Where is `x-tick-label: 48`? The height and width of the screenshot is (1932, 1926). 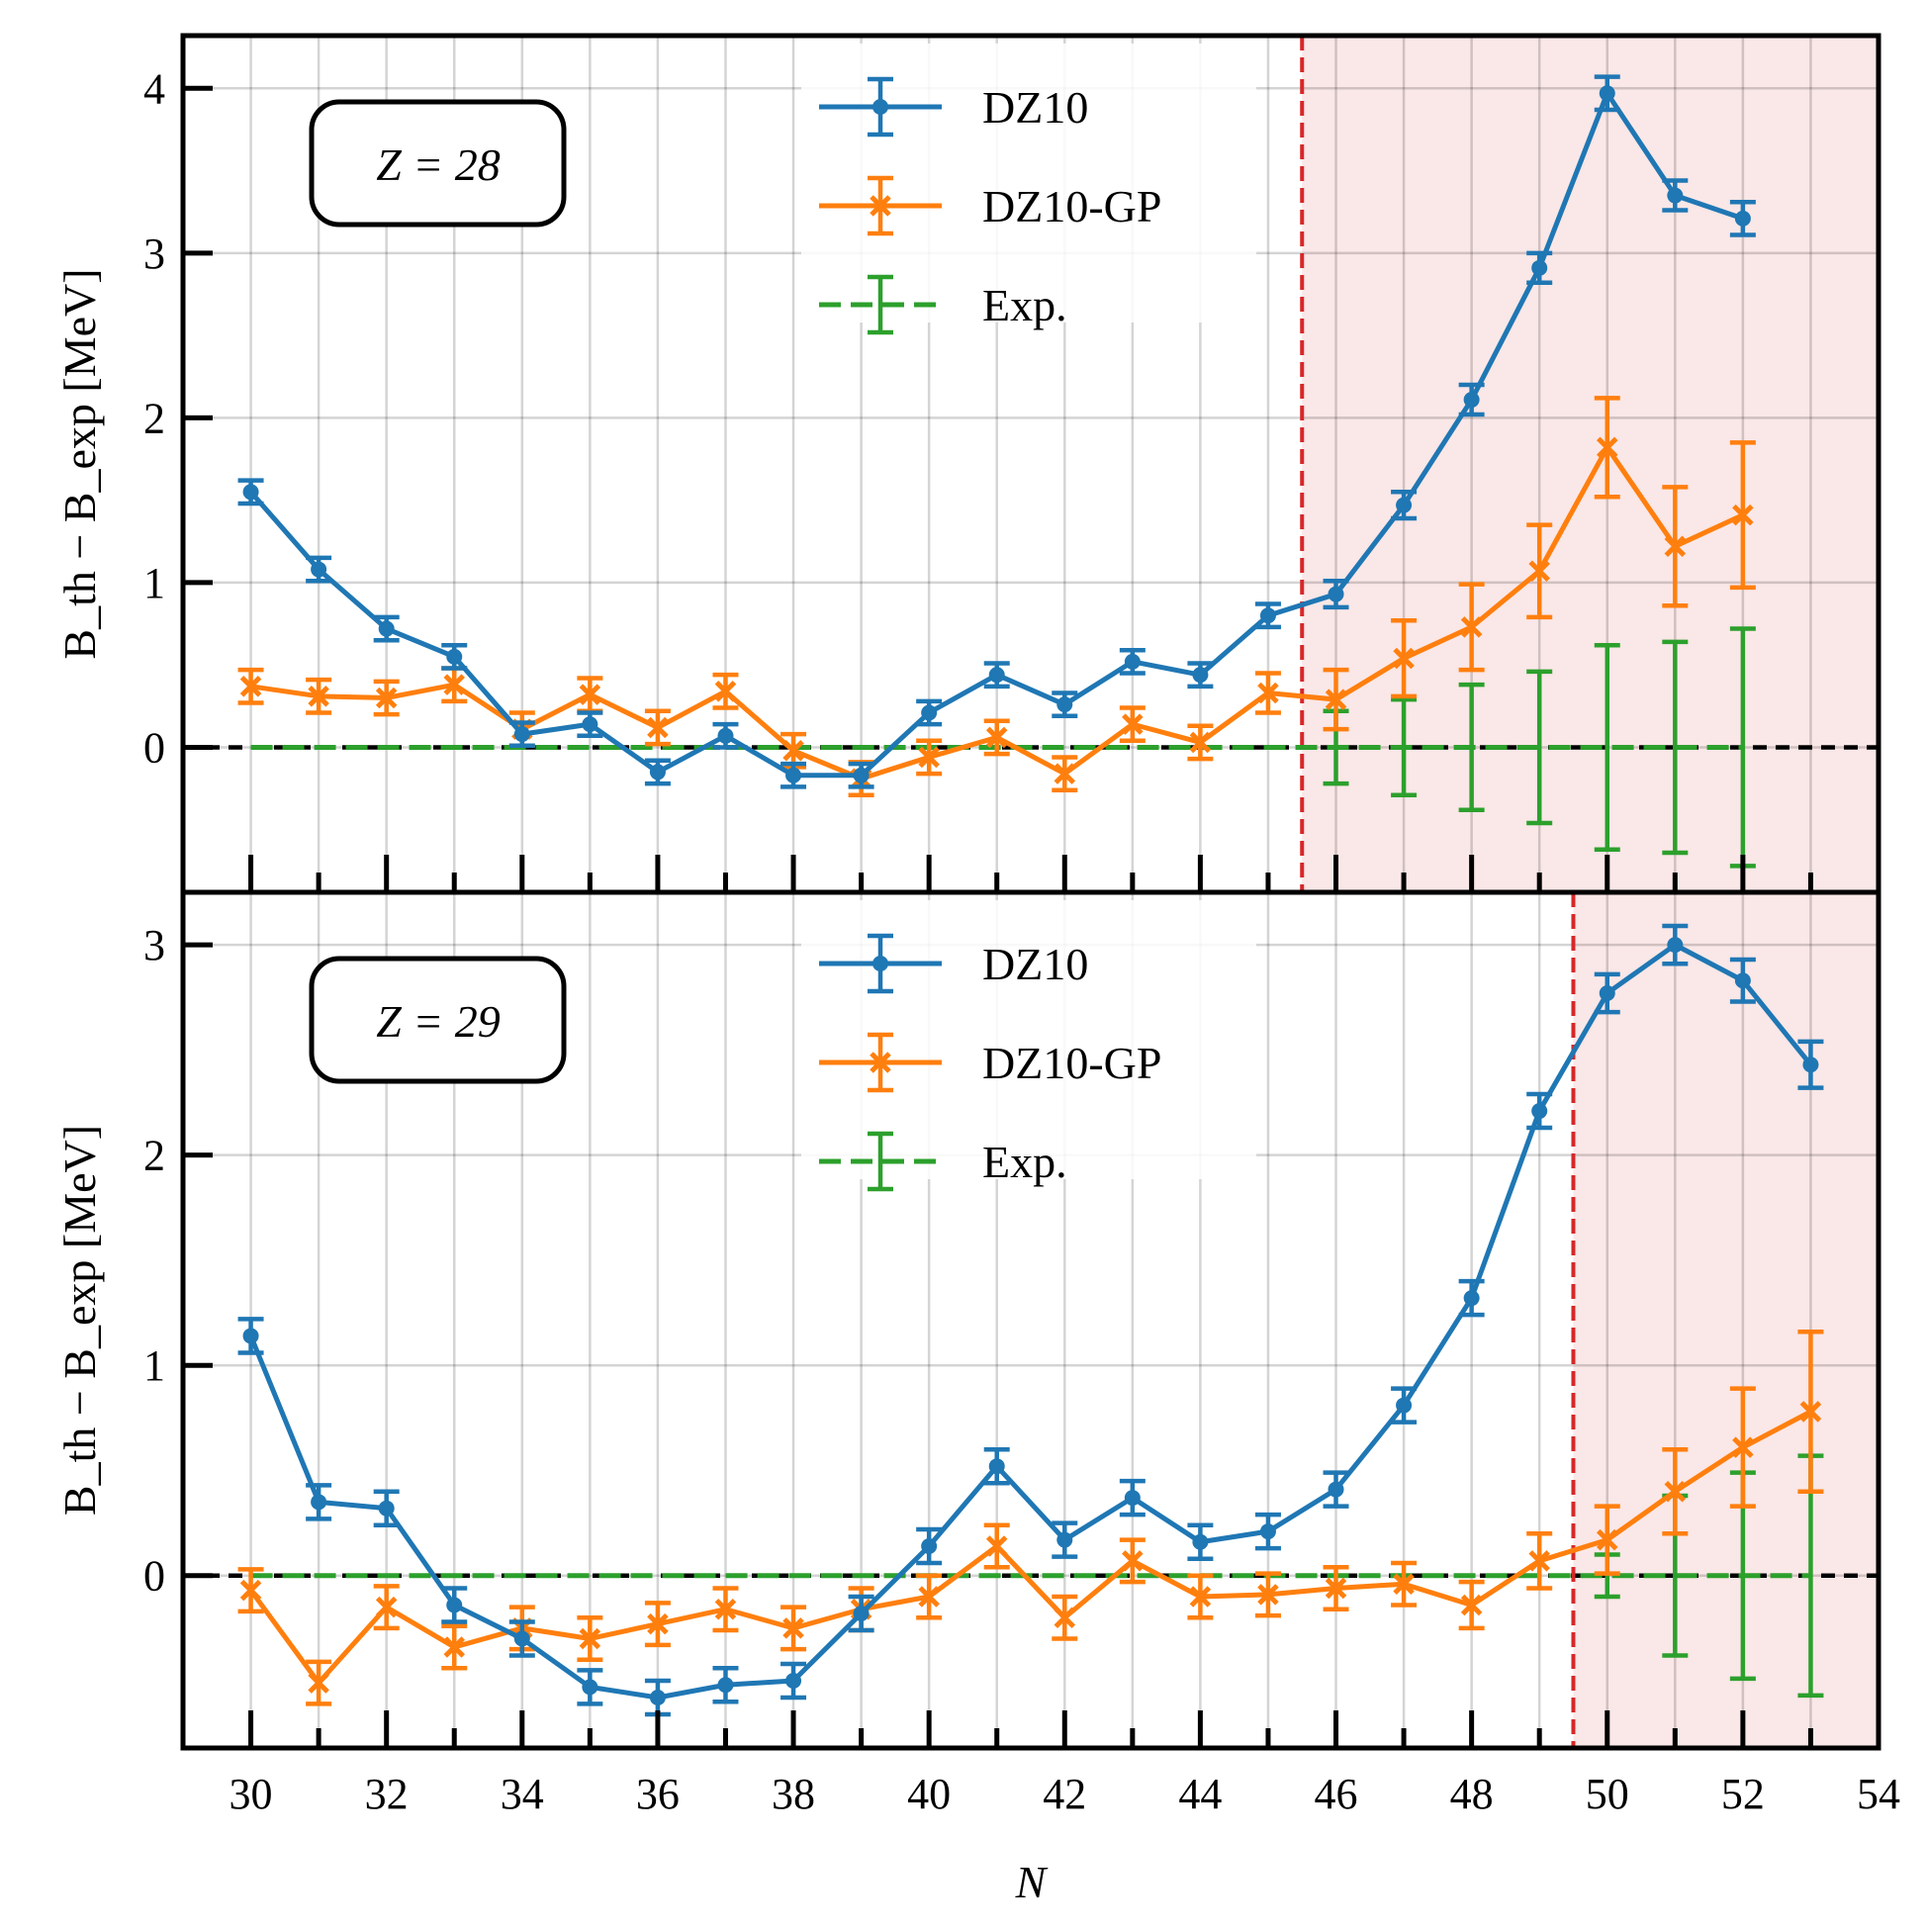
x-tick-label: 48 is located at coordinates (1472, 1794).